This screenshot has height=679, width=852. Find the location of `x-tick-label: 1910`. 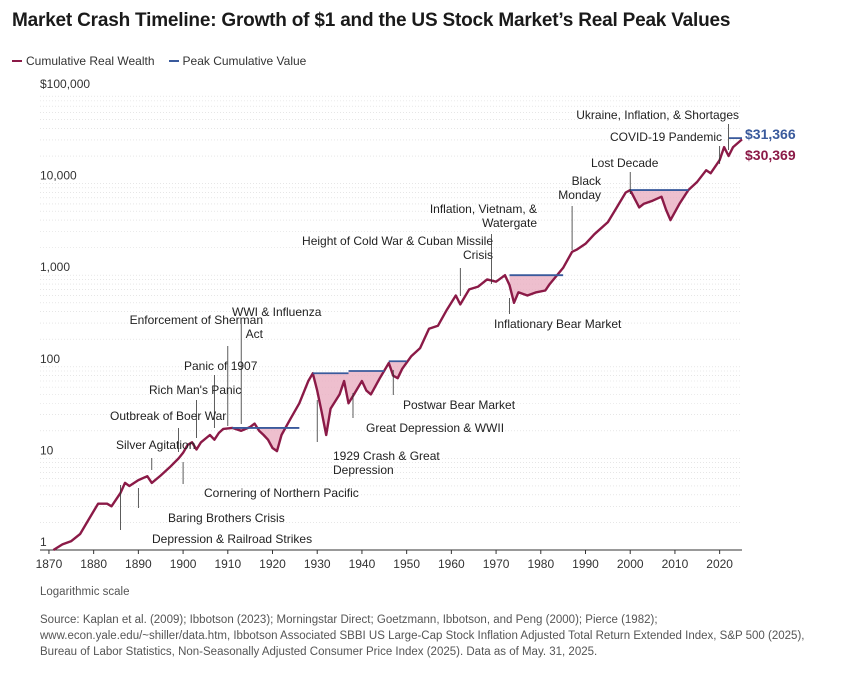

x-tick-label: 1910 is located at coordinates (227, 564).